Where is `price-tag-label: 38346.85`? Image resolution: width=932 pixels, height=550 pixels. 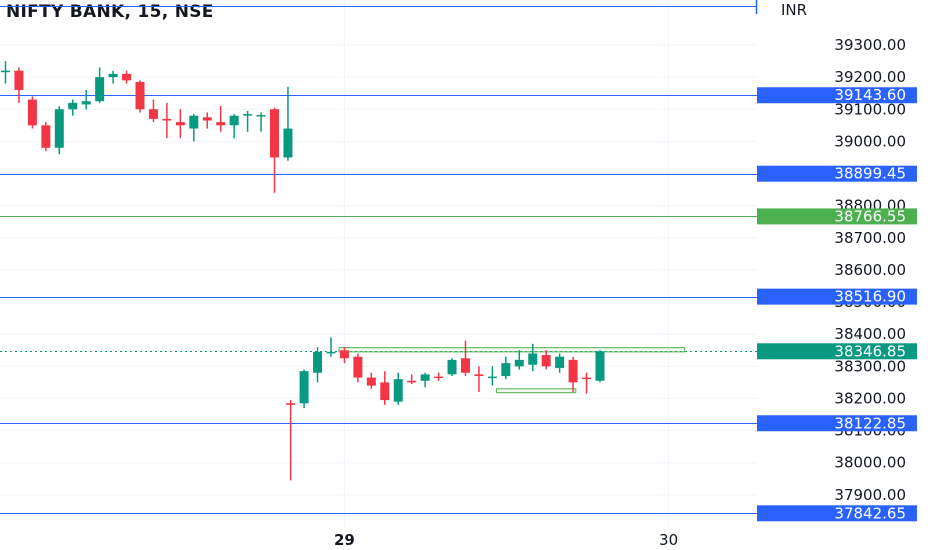
price-tag-label: 38346.85 is located at coordinates (870, 351).